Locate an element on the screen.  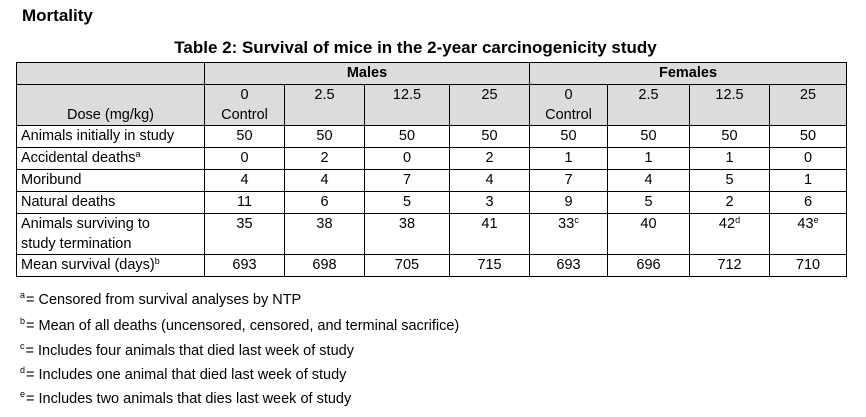
cell-value: 33 is located at coordinates (566, 224).